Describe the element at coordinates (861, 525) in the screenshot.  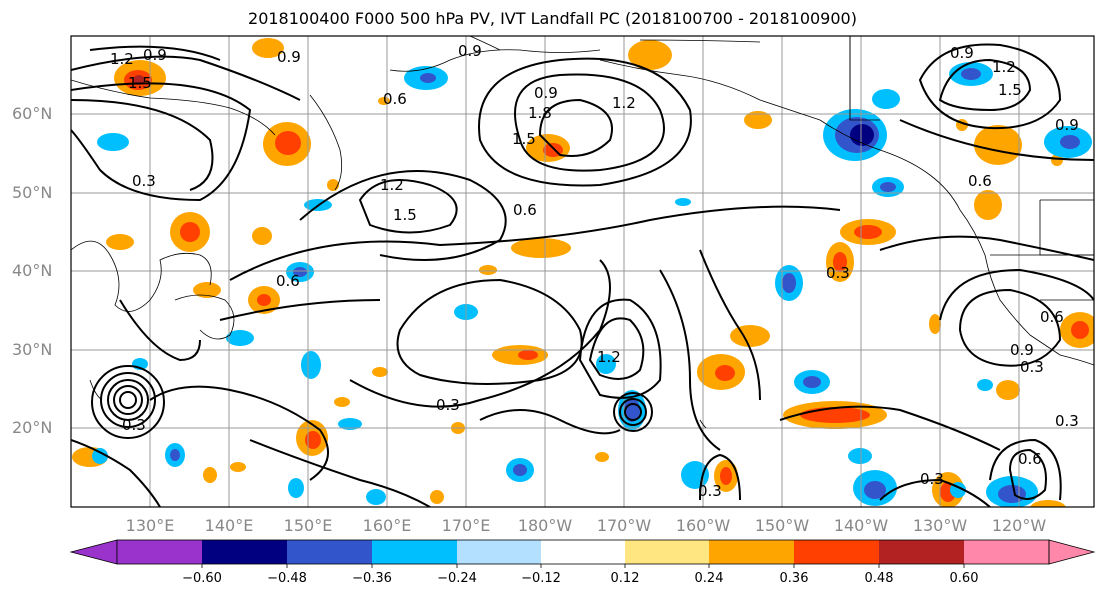
I see `lon-label: 140°W` at that location.